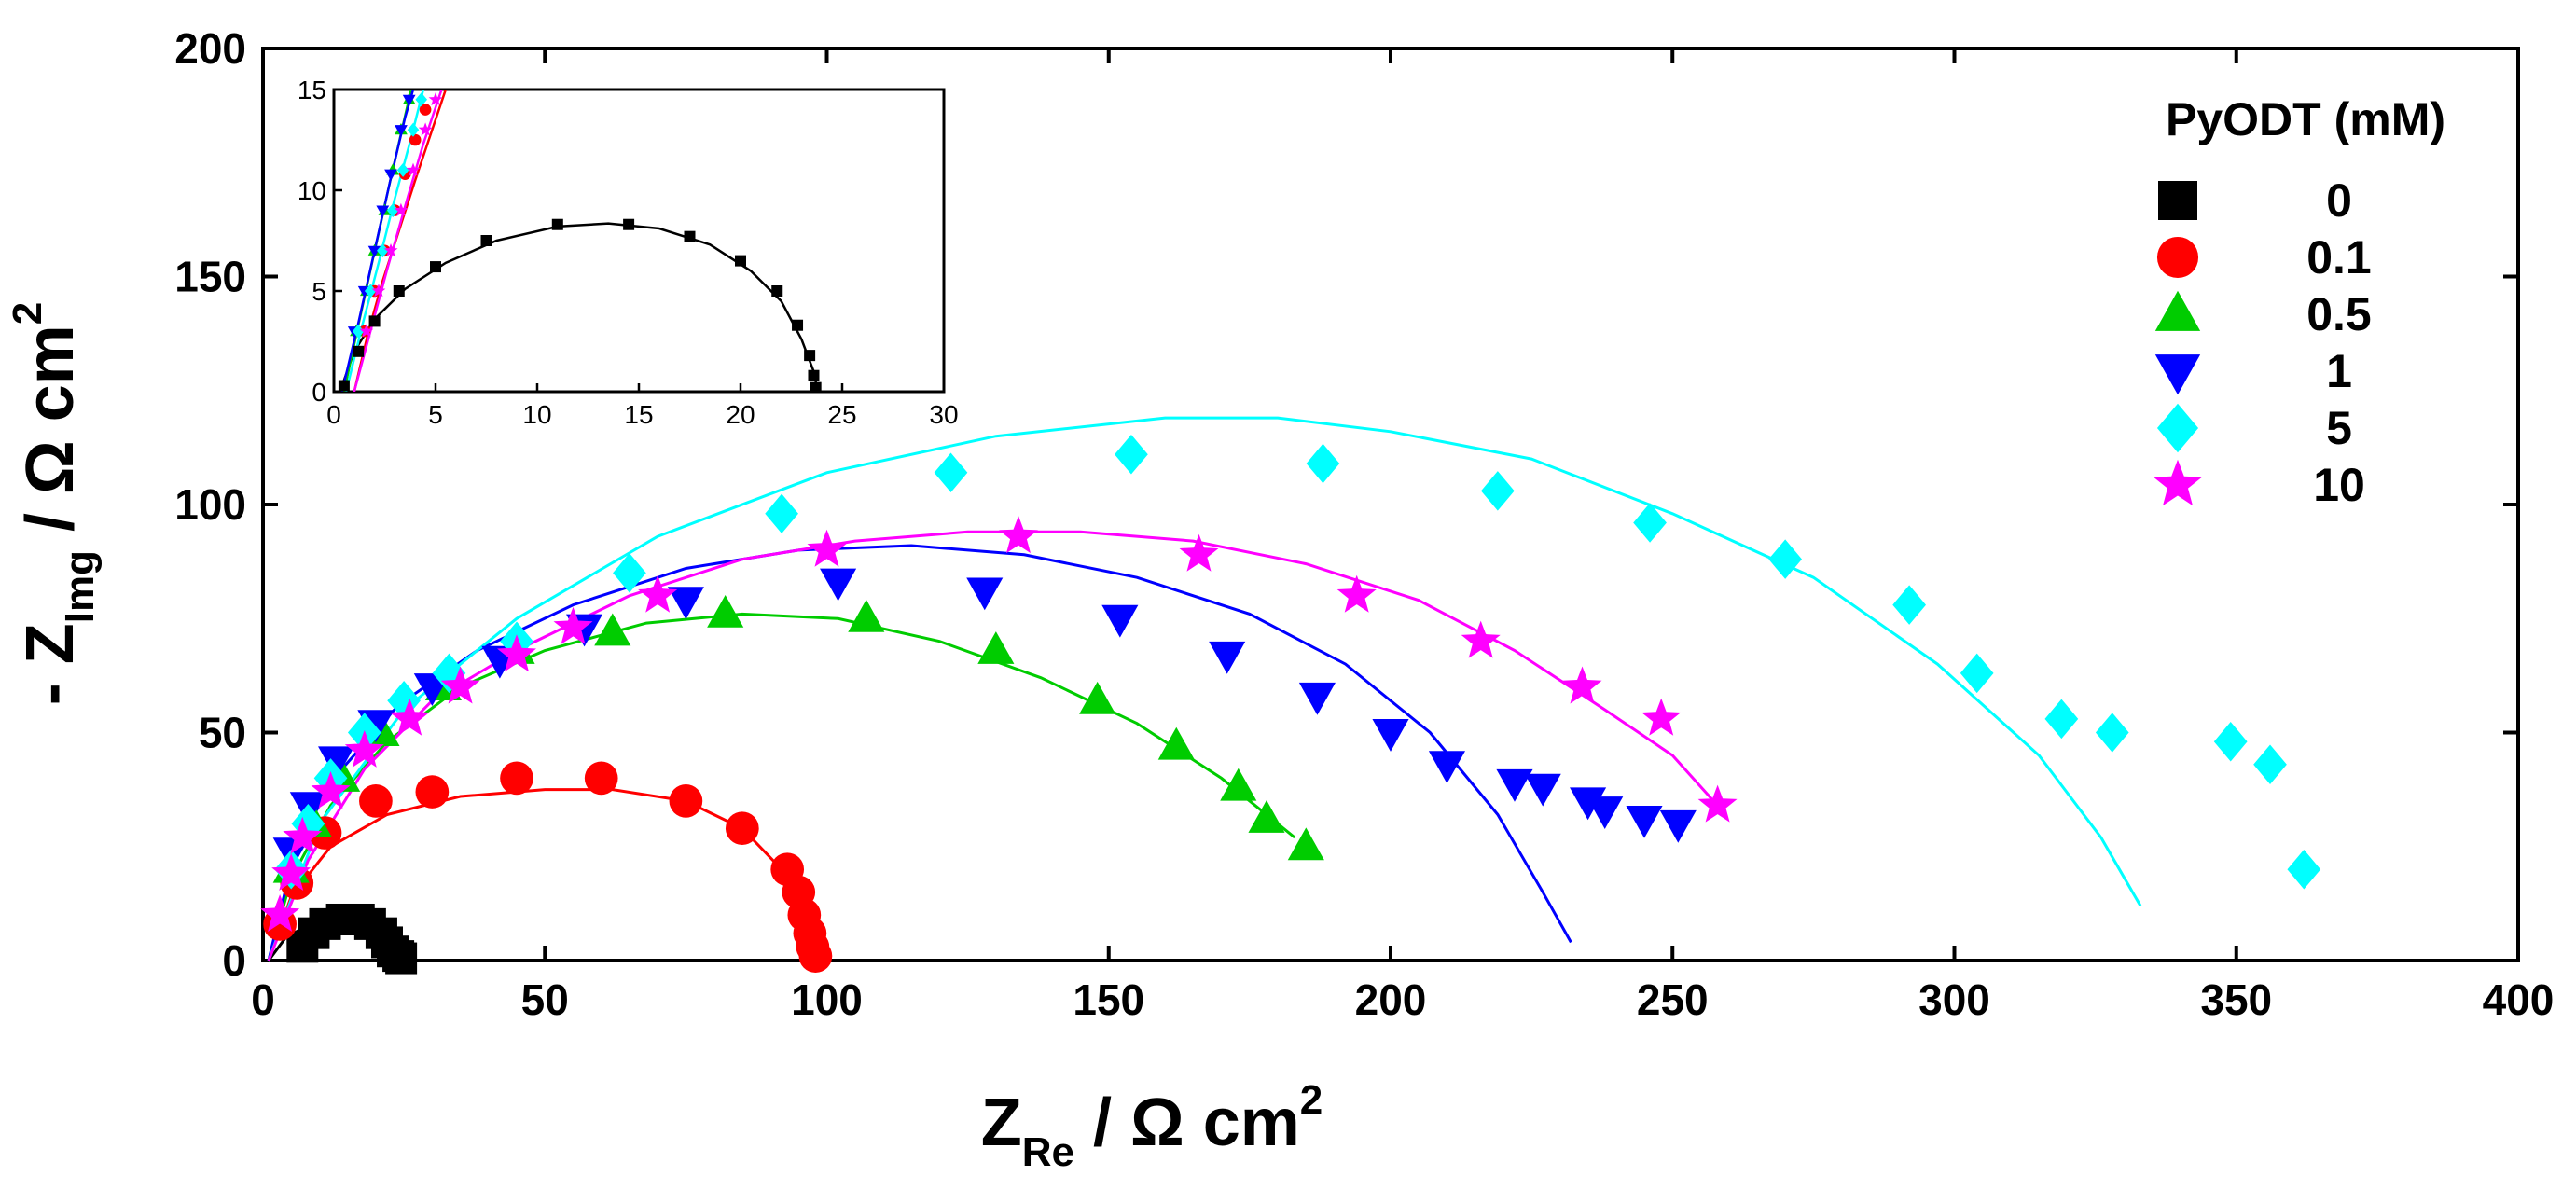  I want to click on legend-label-0.1: 0.1, so click(2339, 257).